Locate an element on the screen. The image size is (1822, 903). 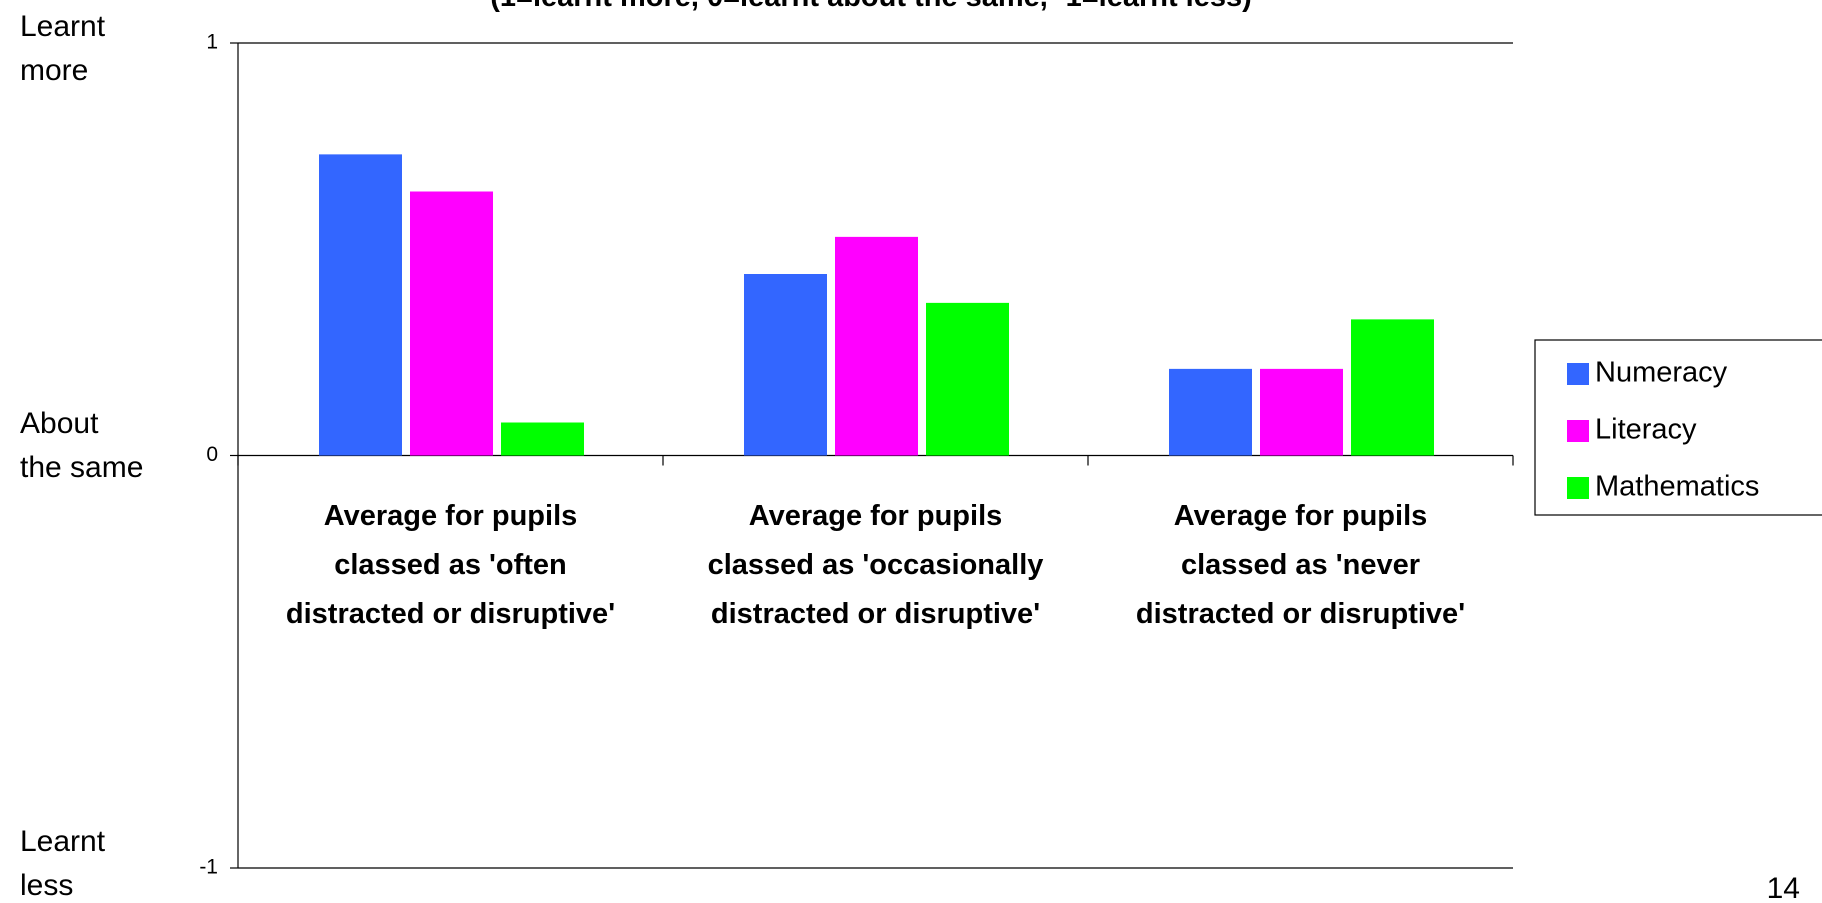
legend-label: Numeracy is located at coordinates (1661, 373).